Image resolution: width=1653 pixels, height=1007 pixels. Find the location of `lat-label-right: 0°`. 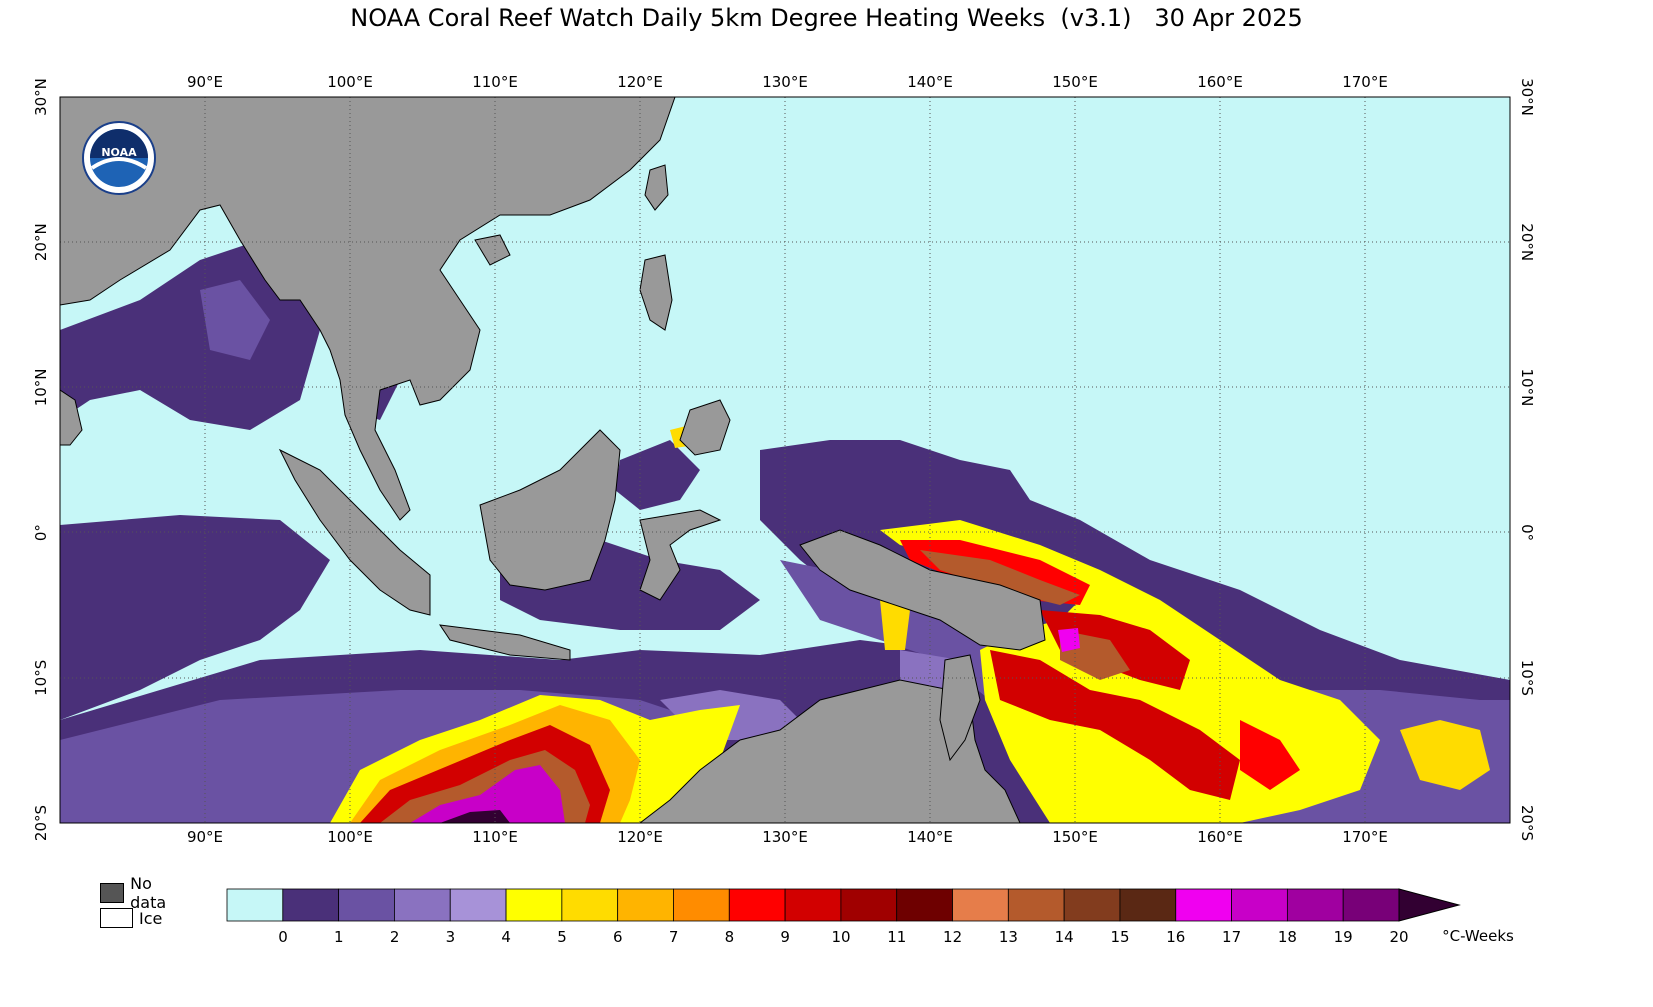

lat-label-right: 0° is located at coordinates (1527, 532).